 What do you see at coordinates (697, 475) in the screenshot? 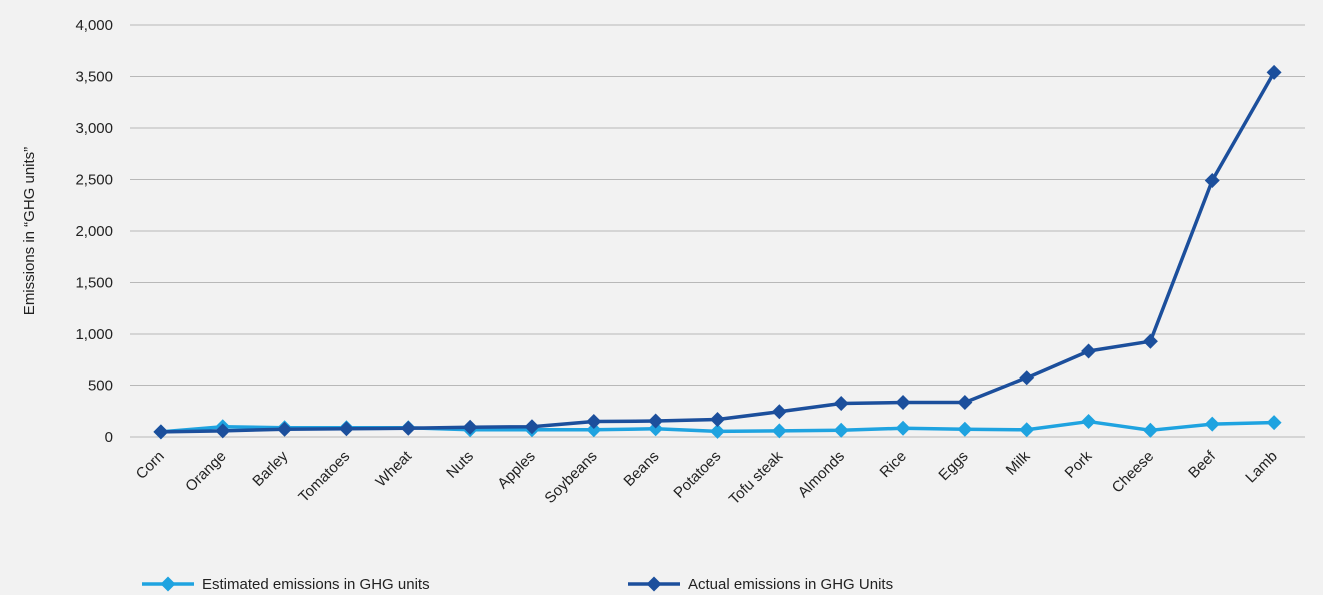
I see `x-category-label: Potatoes` at bounding box center [697, 475].